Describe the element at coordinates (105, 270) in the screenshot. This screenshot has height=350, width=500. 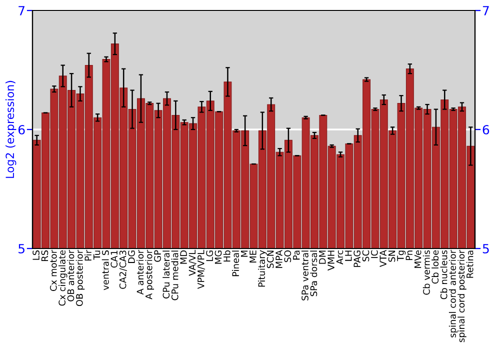
I see `x-tick-label: ventral S` at that location.